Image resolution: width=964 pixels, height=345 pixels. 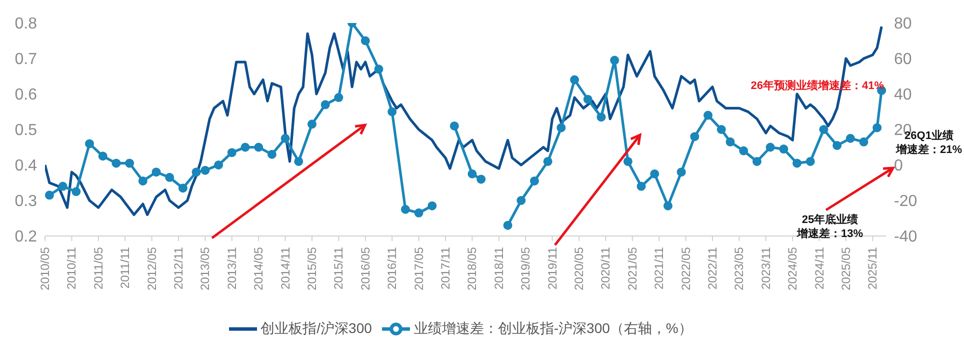 I want to click on y2-tick-label: 60, so click(x=903, y=59).